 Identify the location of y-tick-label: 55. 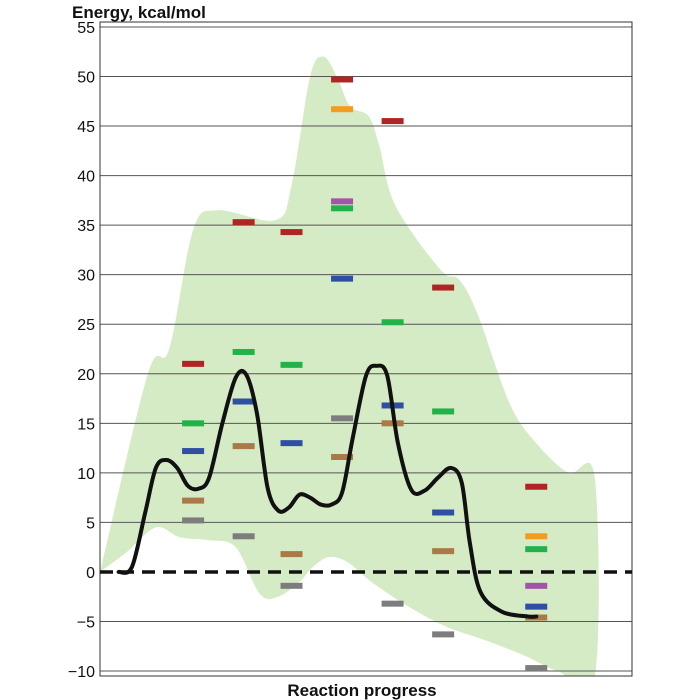
(86, 28).